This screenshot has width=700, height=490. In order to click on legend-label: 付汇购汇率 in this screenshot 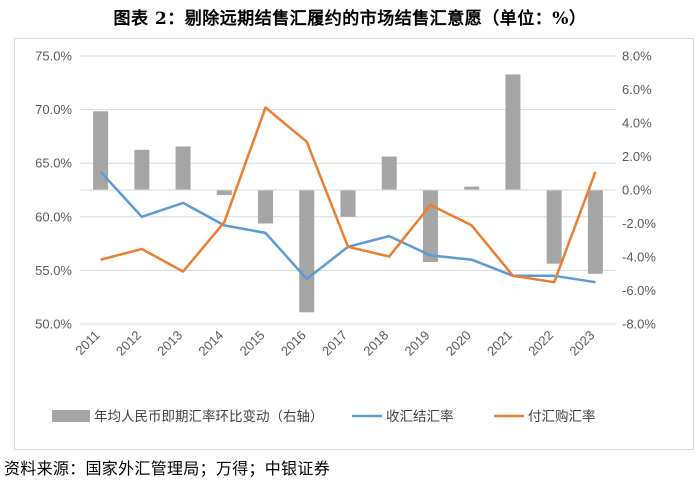, I will do `click(562, 416)`.